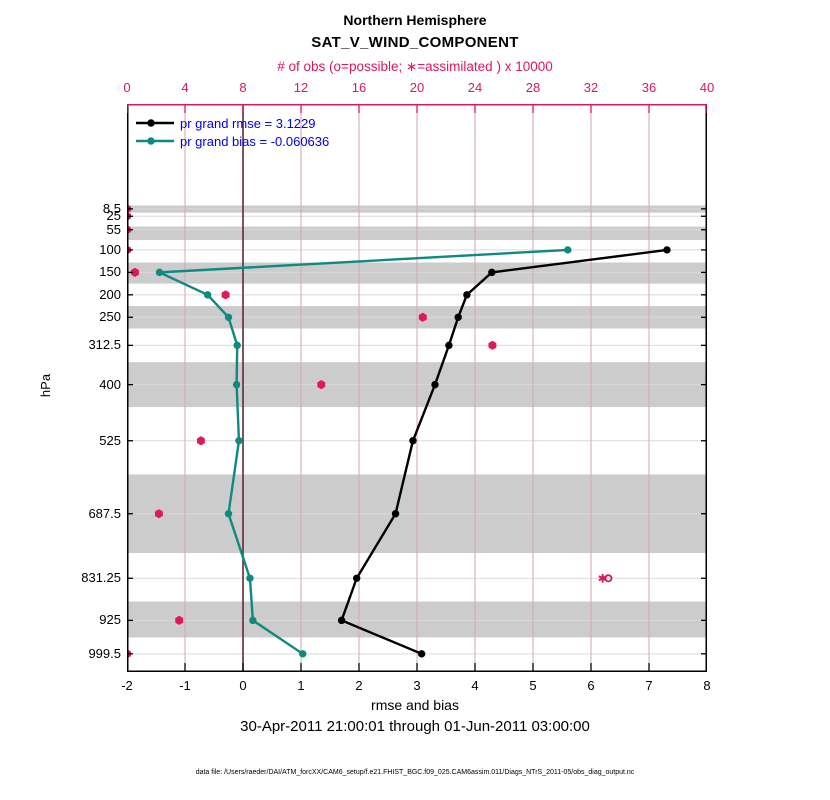 Image resolution: width=830 pixels, height=800 pixels. Describe the element at coordinates (707, 685) in the screenshot. I see `bottom-axis-tick-label: 8` at that location.